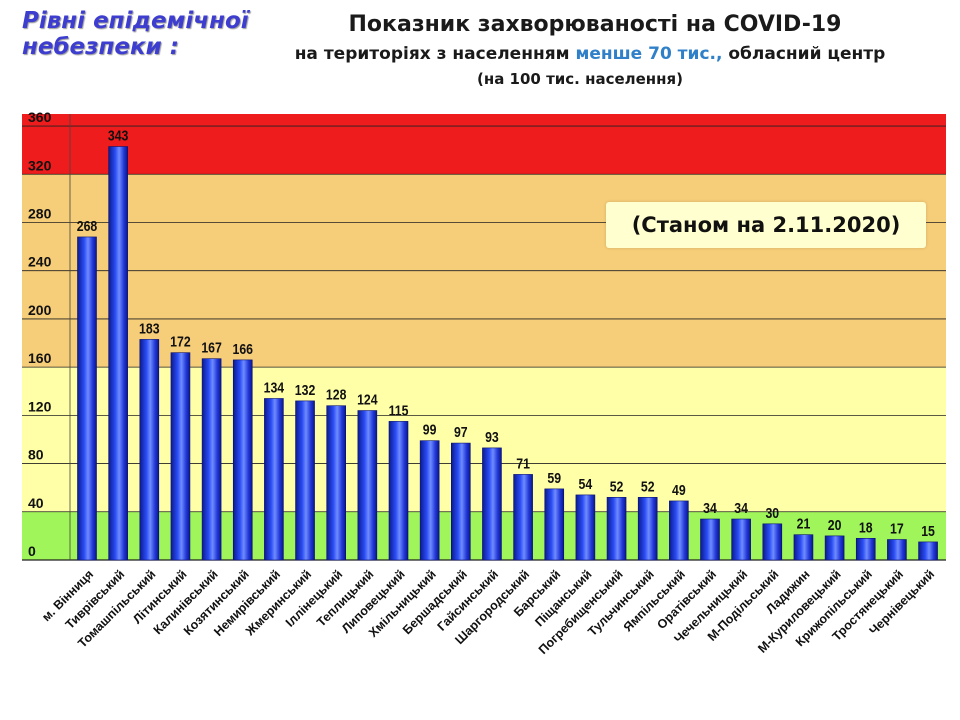 This screenshot has width=960, height=720. I want to click on y-tick-label: 200, so click(40, 310).